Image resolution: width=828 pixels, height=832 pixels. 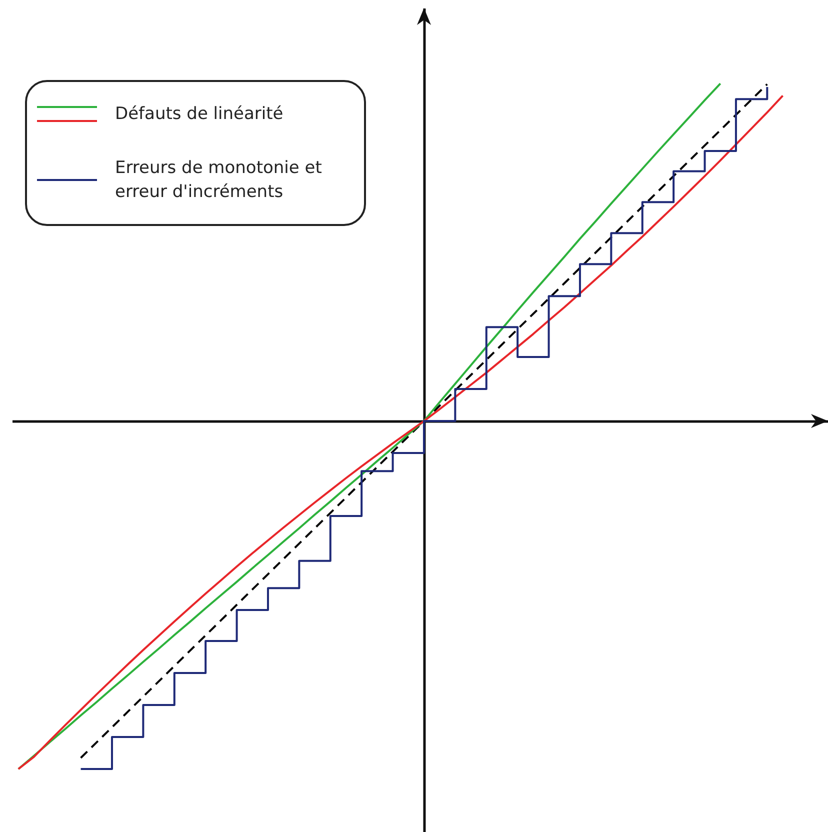 I want to click on legend-label: Erreurs de monotonie et erreur d'incréments, so click(x=219, y=180).